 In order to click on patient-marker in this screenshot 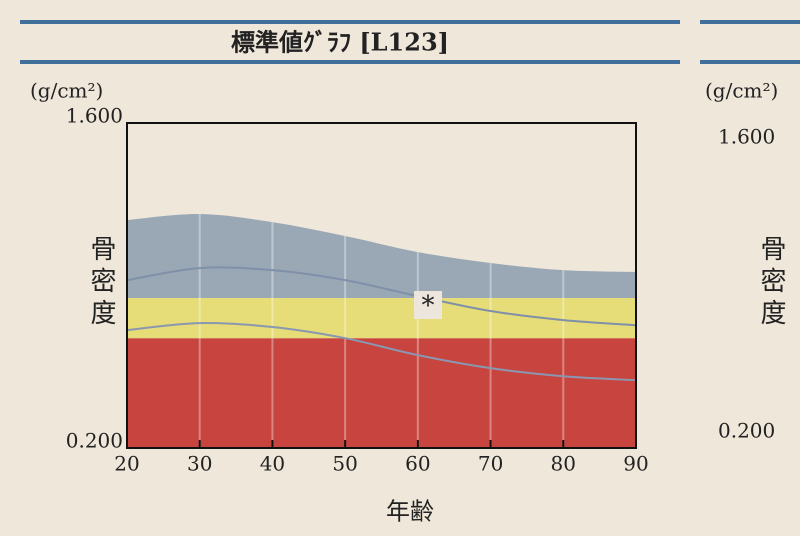, I will do `click(428, 305)`.